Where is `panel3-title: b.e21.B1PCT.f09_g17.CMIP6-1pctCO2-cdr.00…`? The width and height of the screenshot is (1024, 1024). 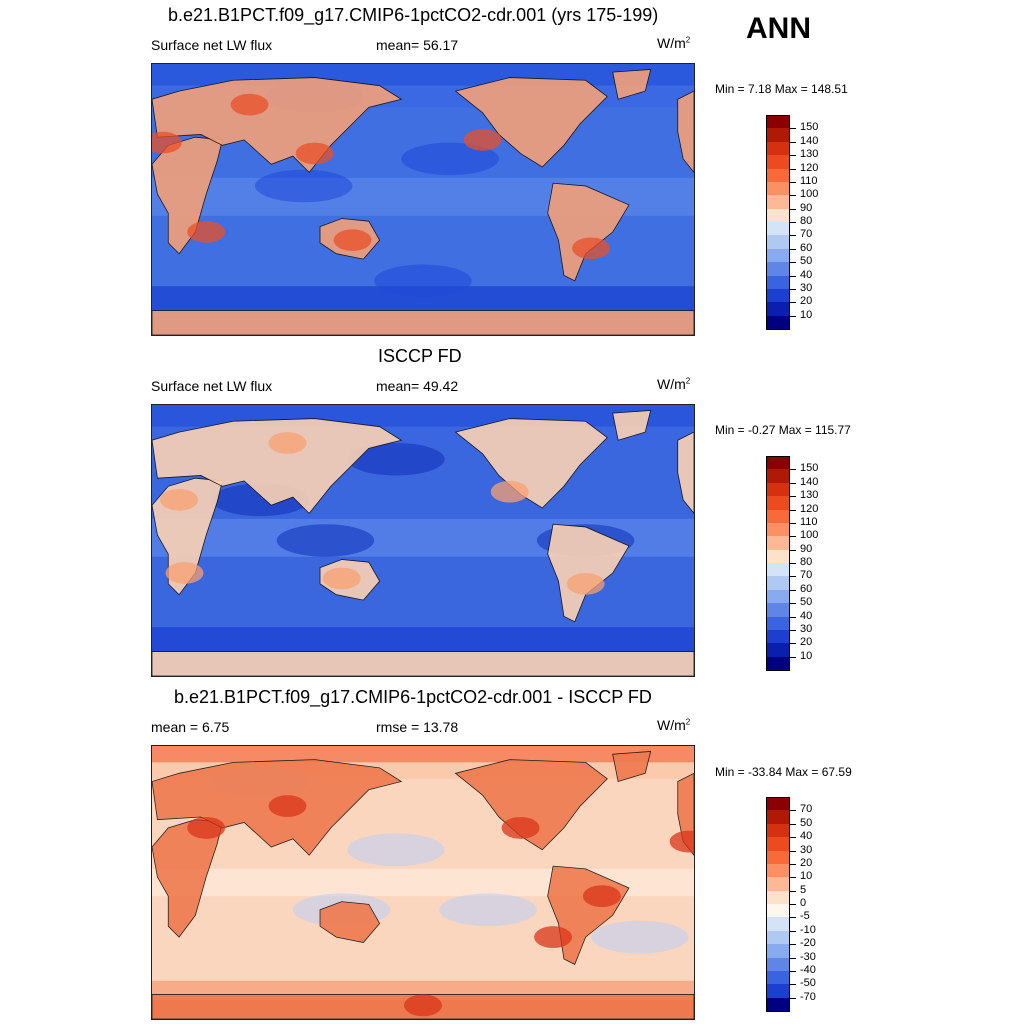
panel3-title: b.e21.B1PCT.f09_g17.CMIP6-1pctCO2-cdr.00… is located at coordinates (413, 697).